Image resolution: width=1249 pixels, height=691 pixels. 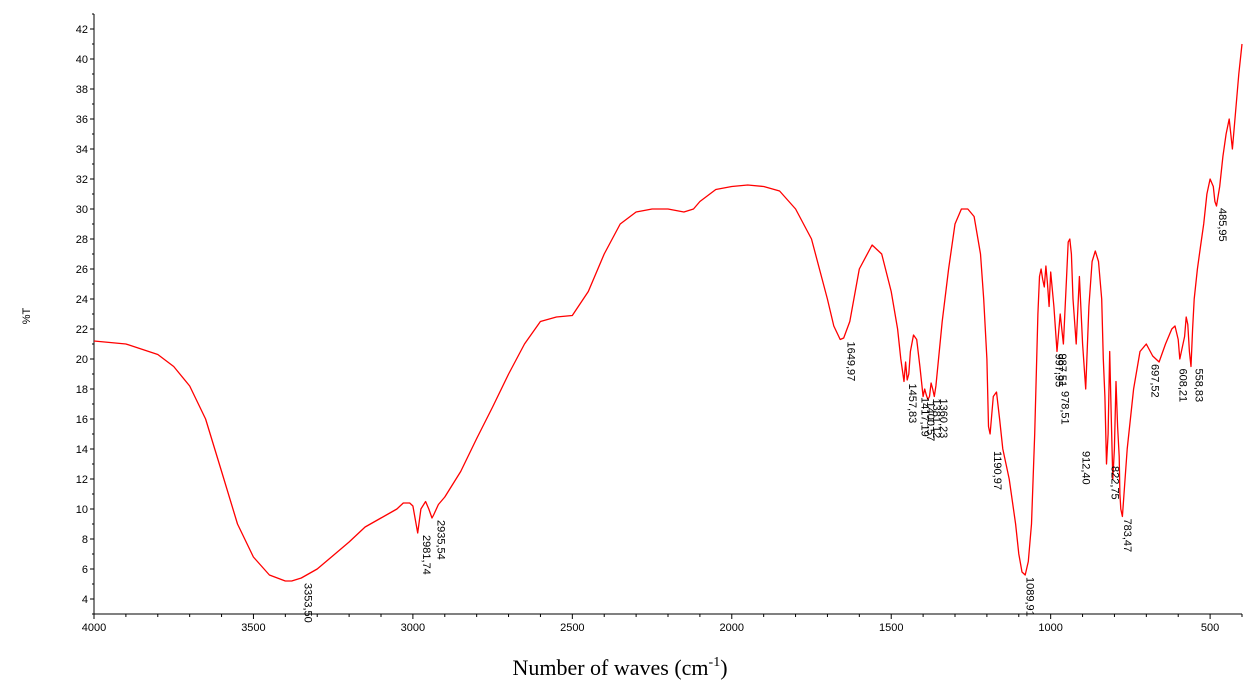 I want to click on x-tick-label: 1000, so click(x=1050, y=628).